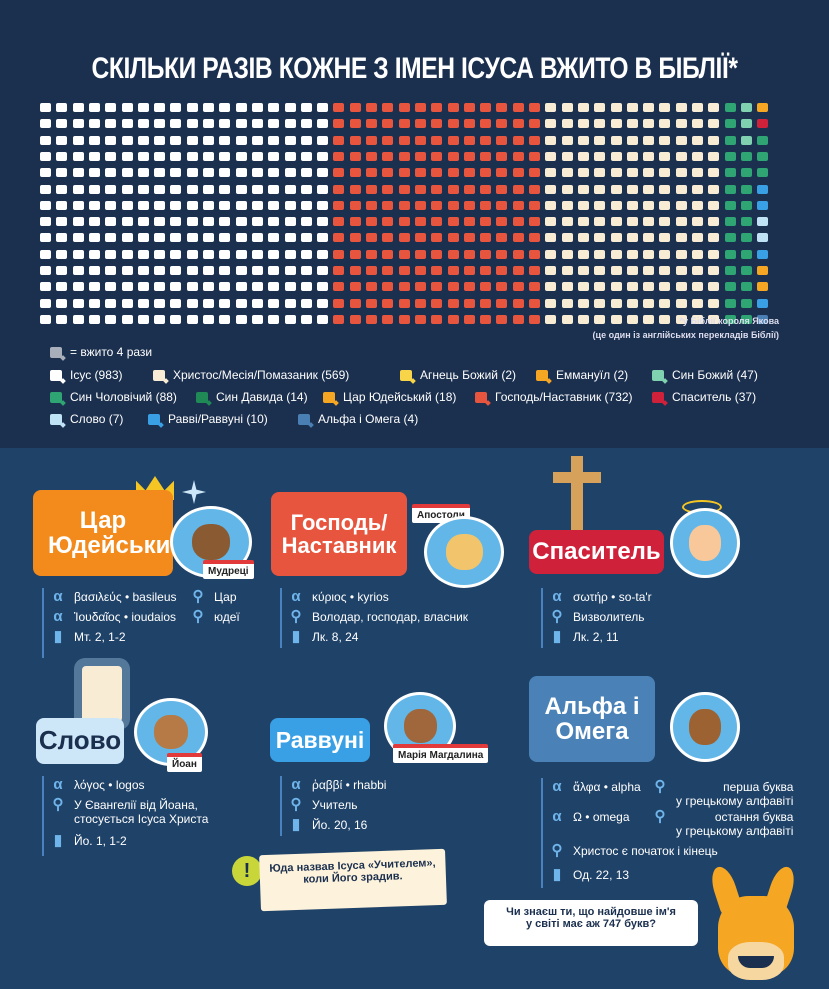 Image resolution: width=829 pixels, height=989 pixels. Describe the element at coordinates (113, 596) in the screenshot. I see `king-greek1-row: α βασιλεύς • basileus` at that location.